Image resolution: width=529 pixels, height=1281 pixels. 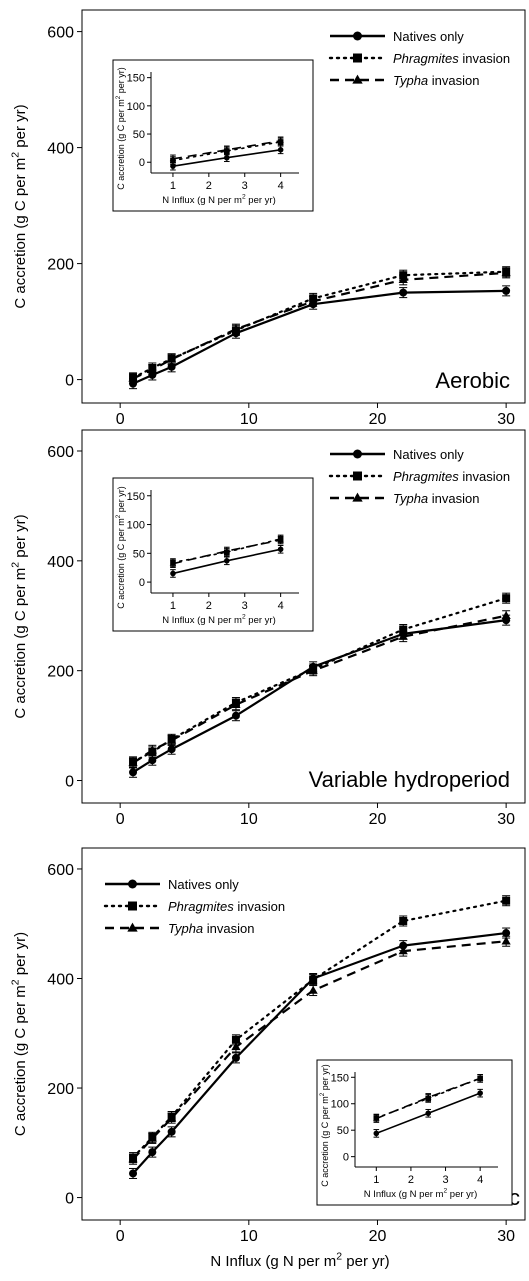 What do you see at coordinates (120, 128) in the screenshot?
I see `panel-0-inset-y-axis-title: C accretion (g C per m2 per yr)` at bounding box center [120, 128].